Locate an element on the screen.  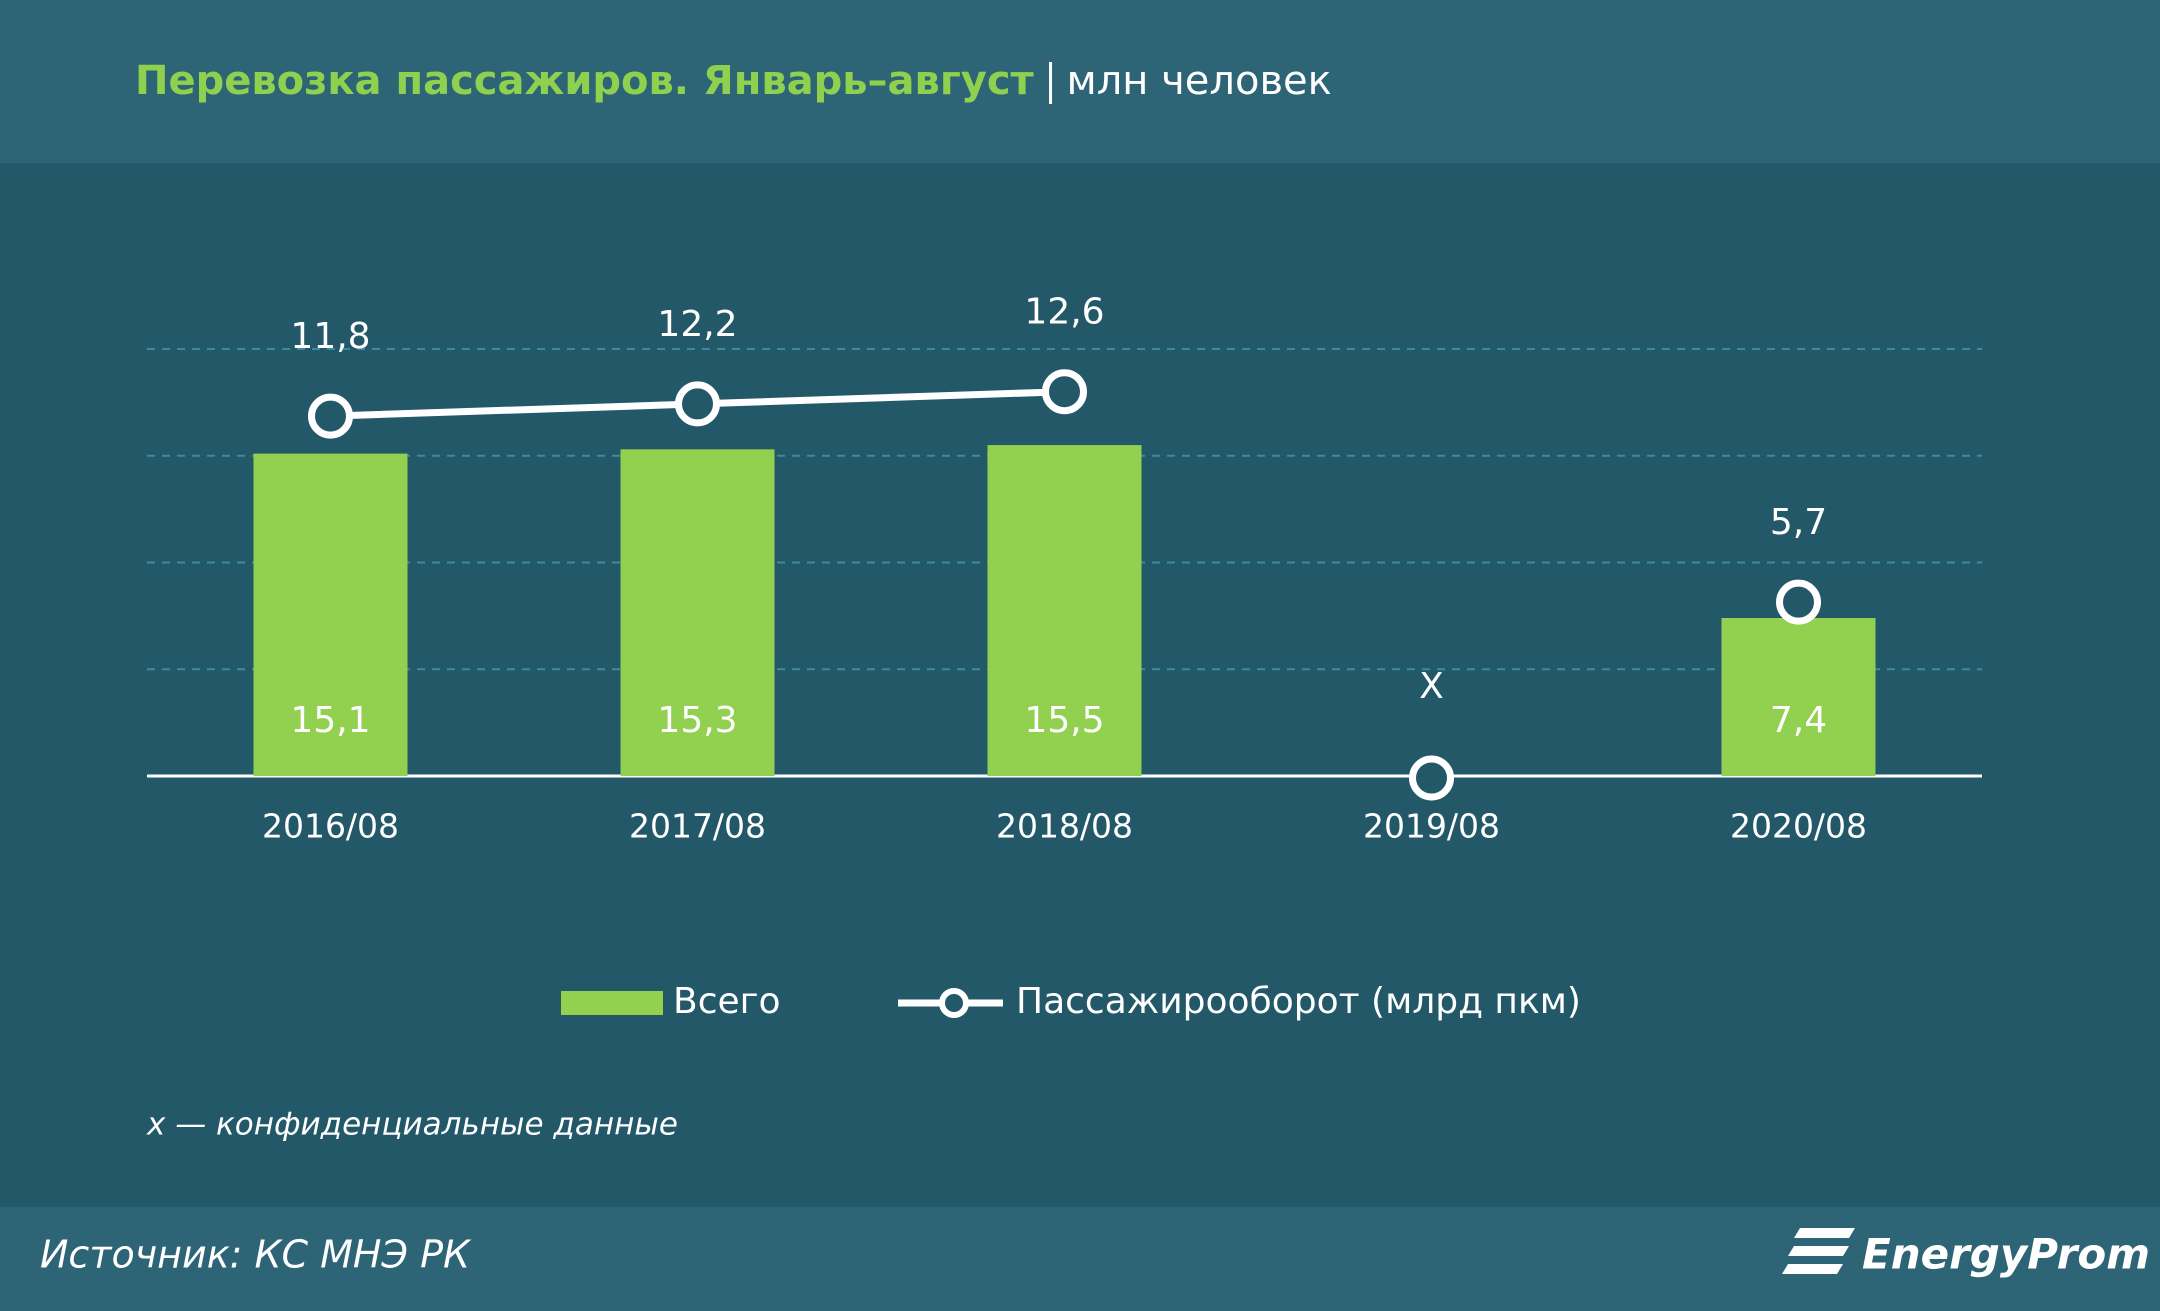
line-value-label: 5,7 is located at coordinates (1798, 522).